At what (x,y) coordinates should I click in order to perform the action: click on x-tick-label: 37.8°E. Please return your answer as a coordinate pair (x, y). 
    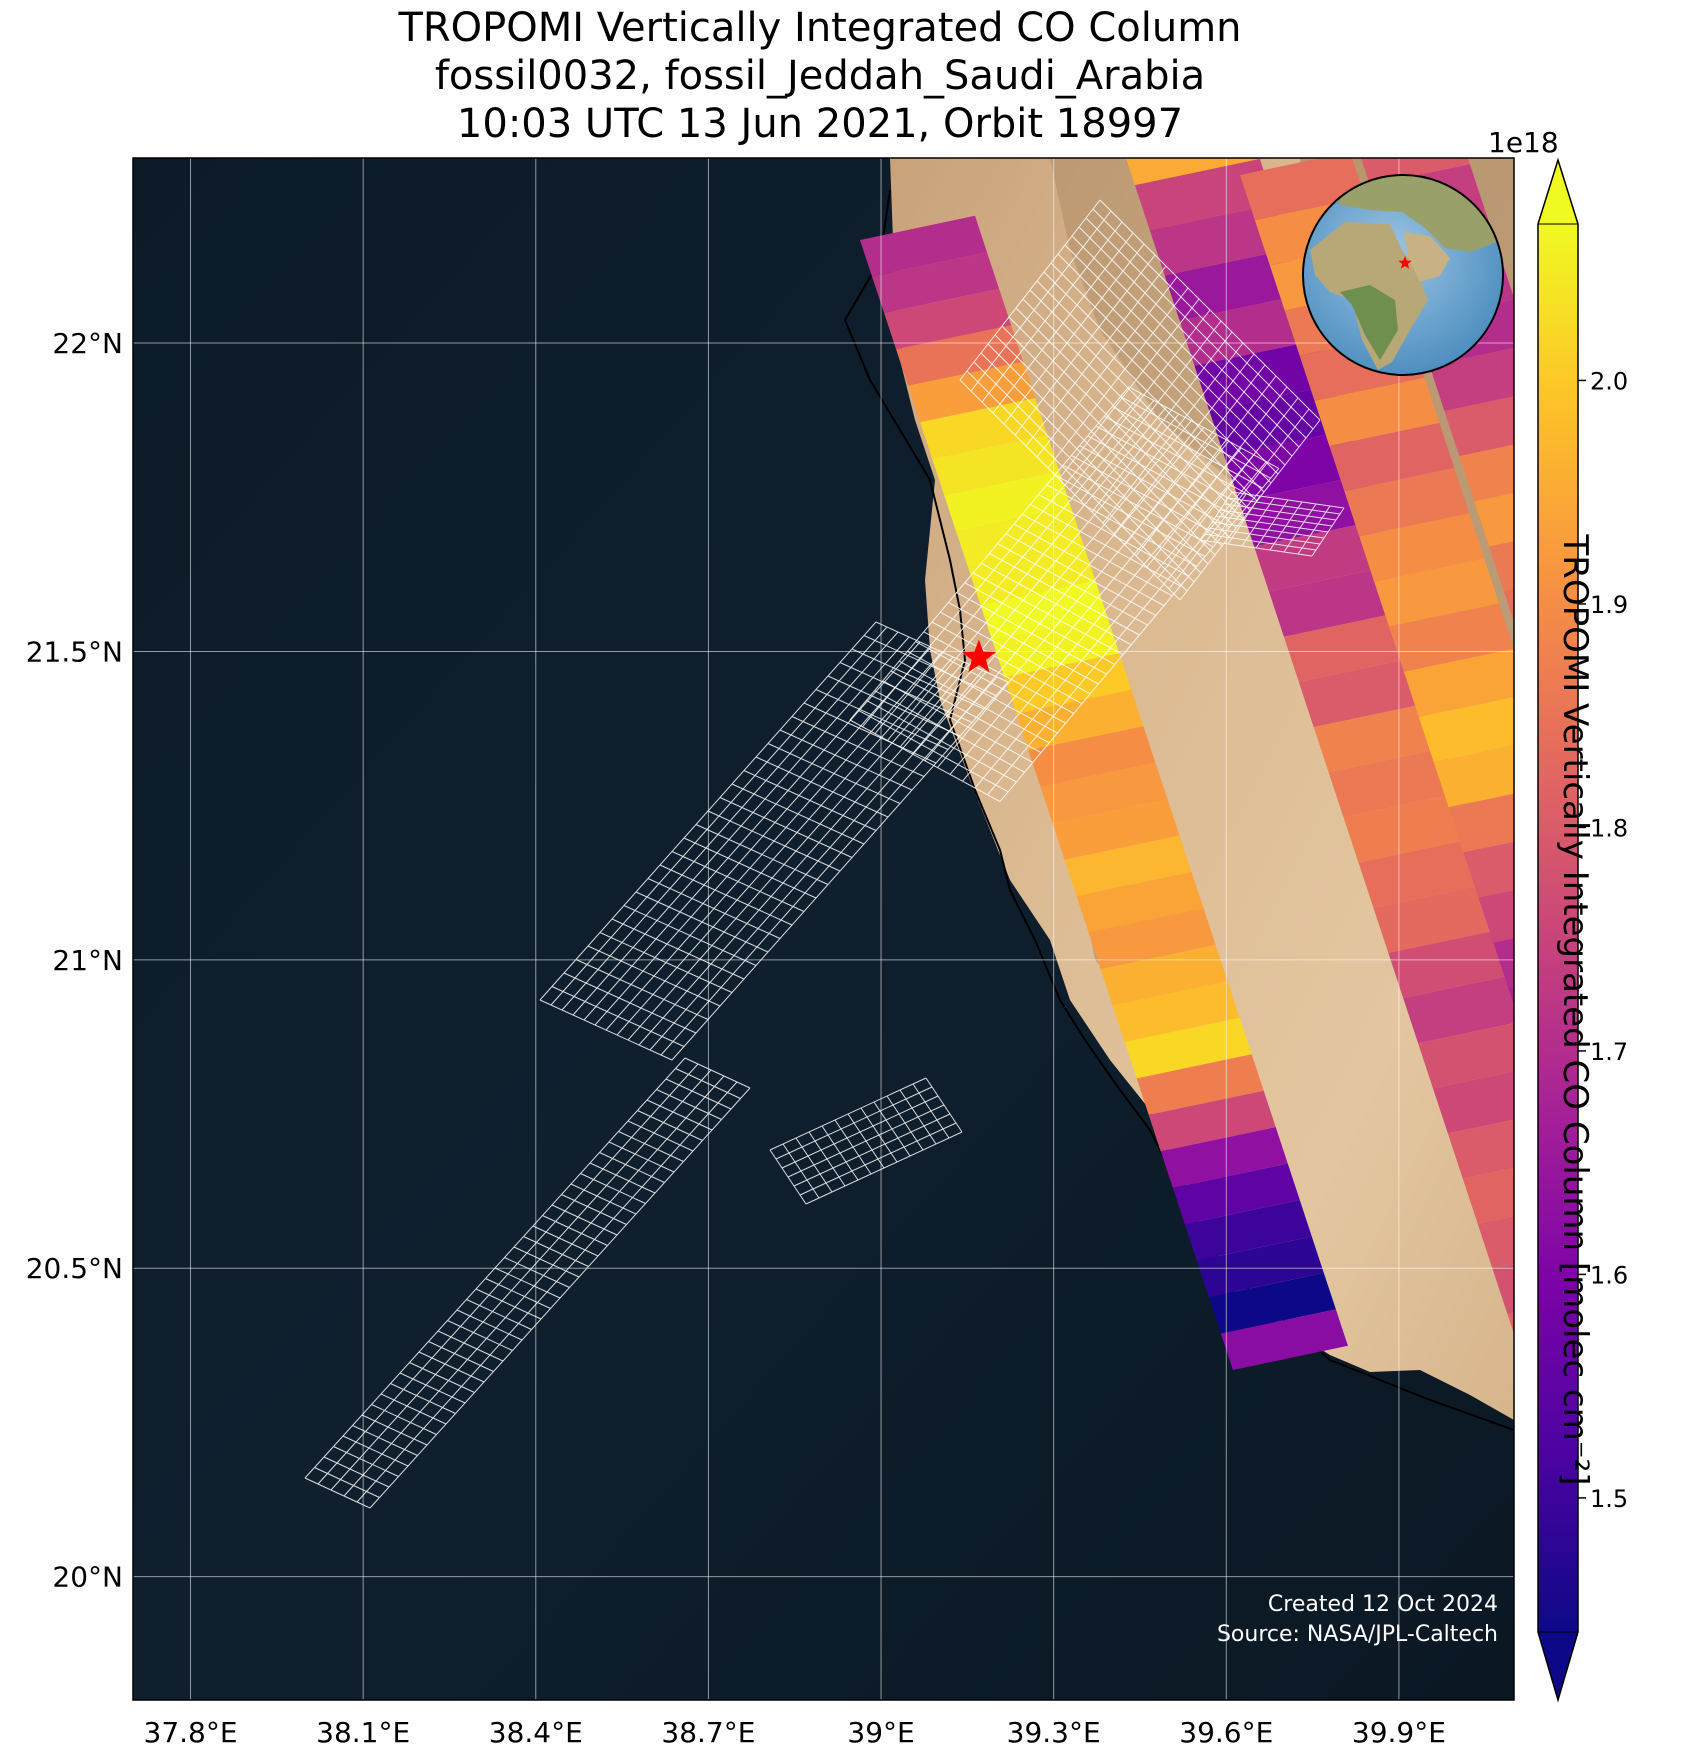
    Looking at the image, I should click on (191, 1732).